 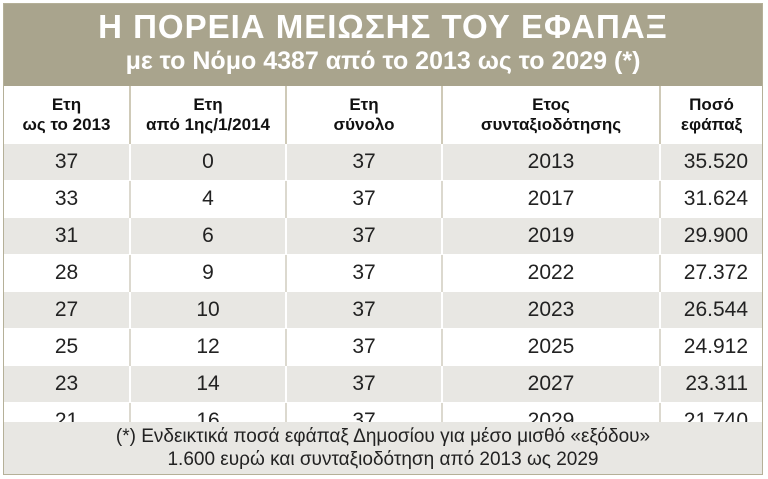 What do you see at coordinates (67, 236) in the screenshot?
I see `cell-years-to-2013: 31` at bounding box center [67, 236].